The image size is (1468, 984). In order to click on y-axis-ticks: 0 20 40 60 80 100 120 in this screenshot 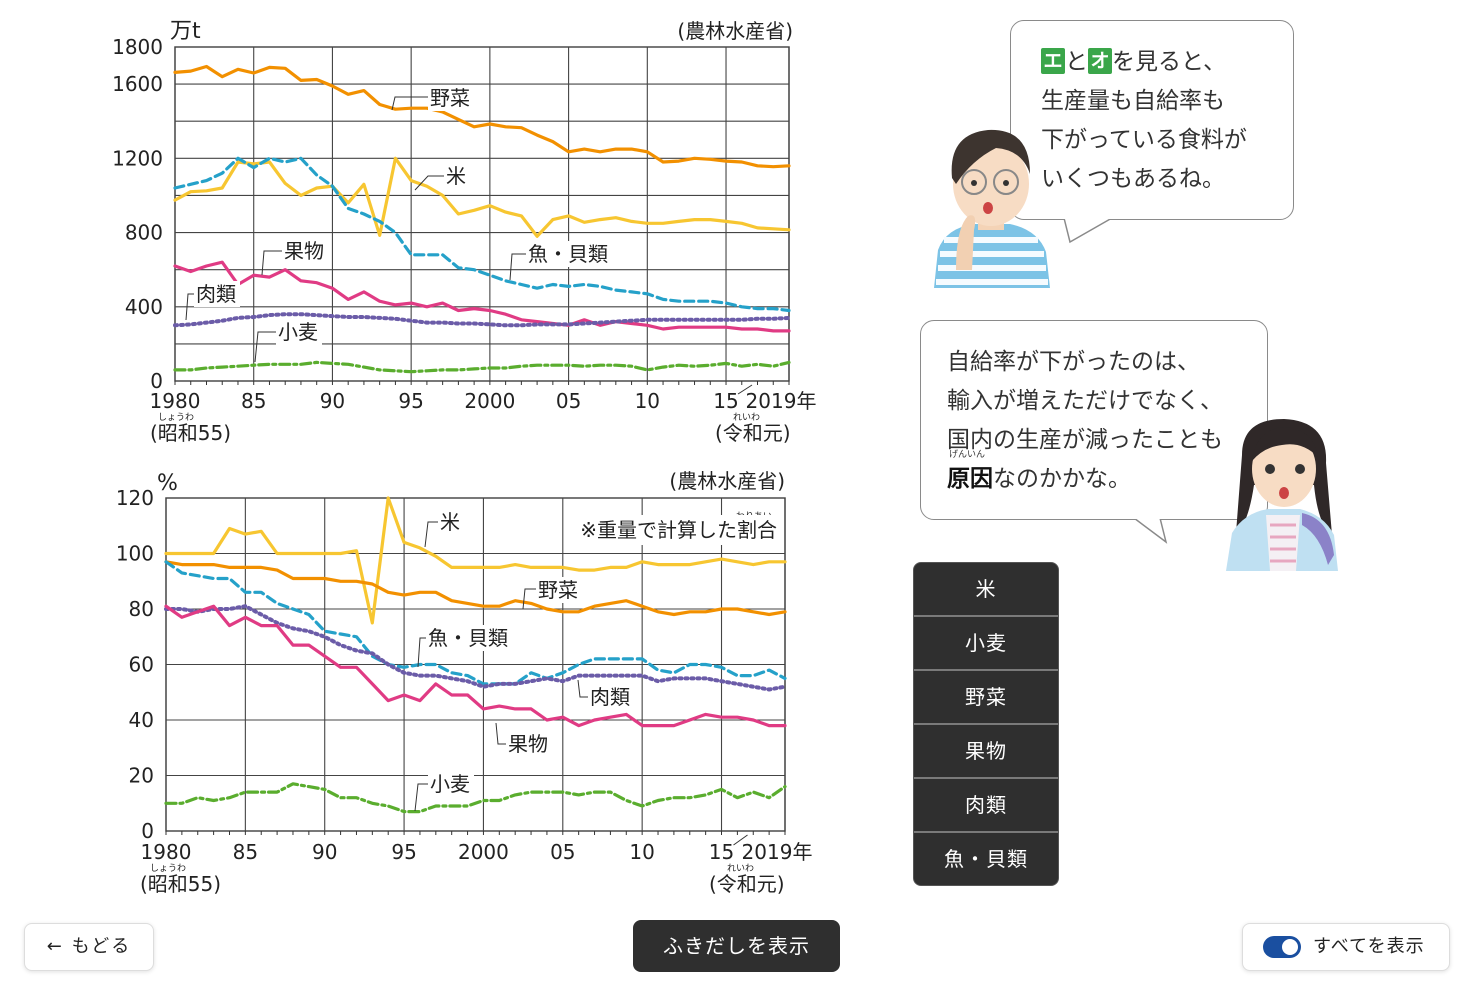, I will do `click(135, 664)`.